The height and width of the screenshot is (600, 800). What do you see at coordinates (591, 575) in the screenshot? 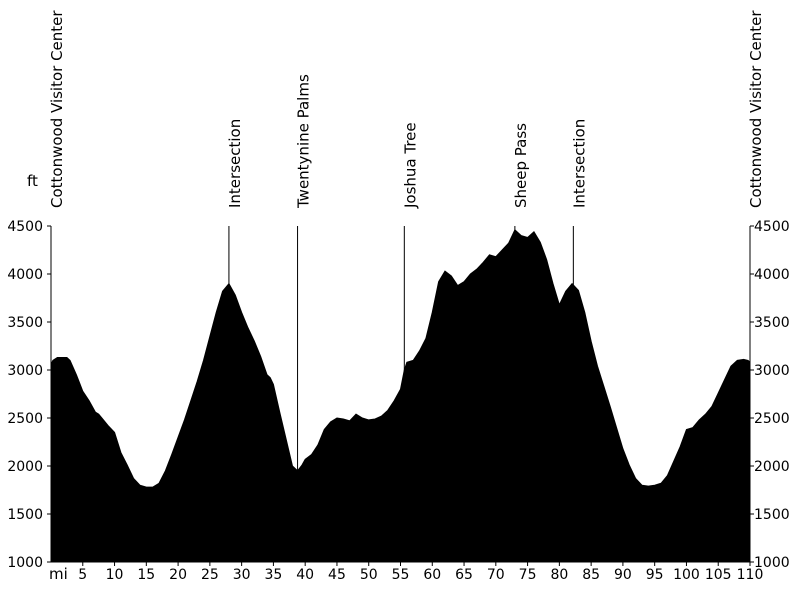
I see `x-tick-label-85: 85` at bounding box center [591, 575].